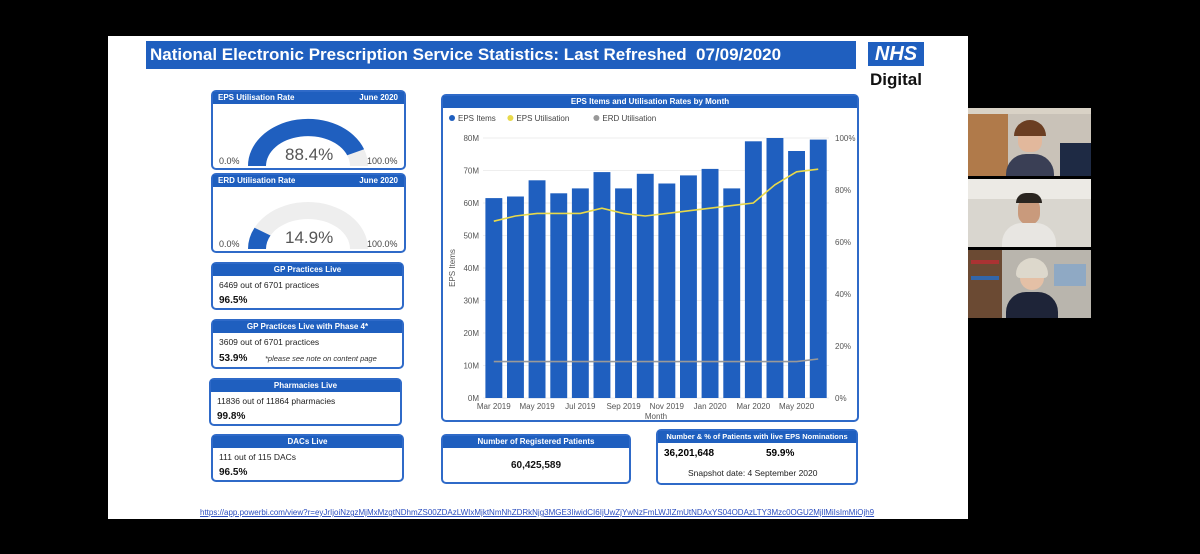 The width and height of the screenshot is (1200, 554). Describe the element at coordinates (494, 406) in the screenshot. I see `x-tick-label: Mar 2019` at that location.